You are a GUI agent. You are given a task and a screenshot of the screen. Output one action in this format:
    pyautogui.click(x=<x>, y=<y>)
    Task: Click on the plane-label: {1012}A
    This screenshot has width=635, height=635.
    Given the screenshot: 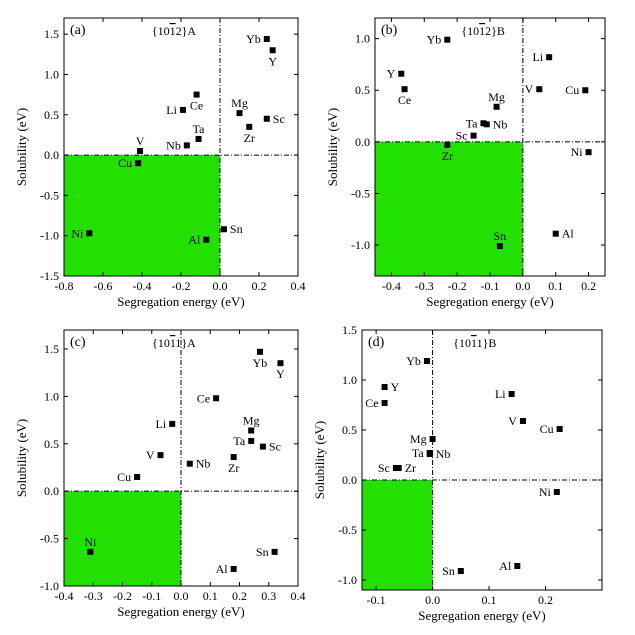 What is the action you would take?
    pyautogui.click(x=174, y=31)
    